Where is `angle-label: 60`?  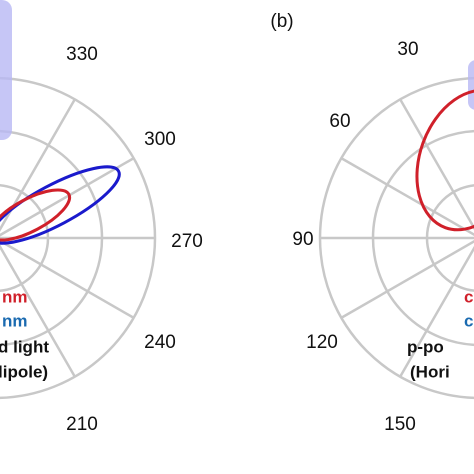 angle-label: 60 is located at coordinates (339, 121).